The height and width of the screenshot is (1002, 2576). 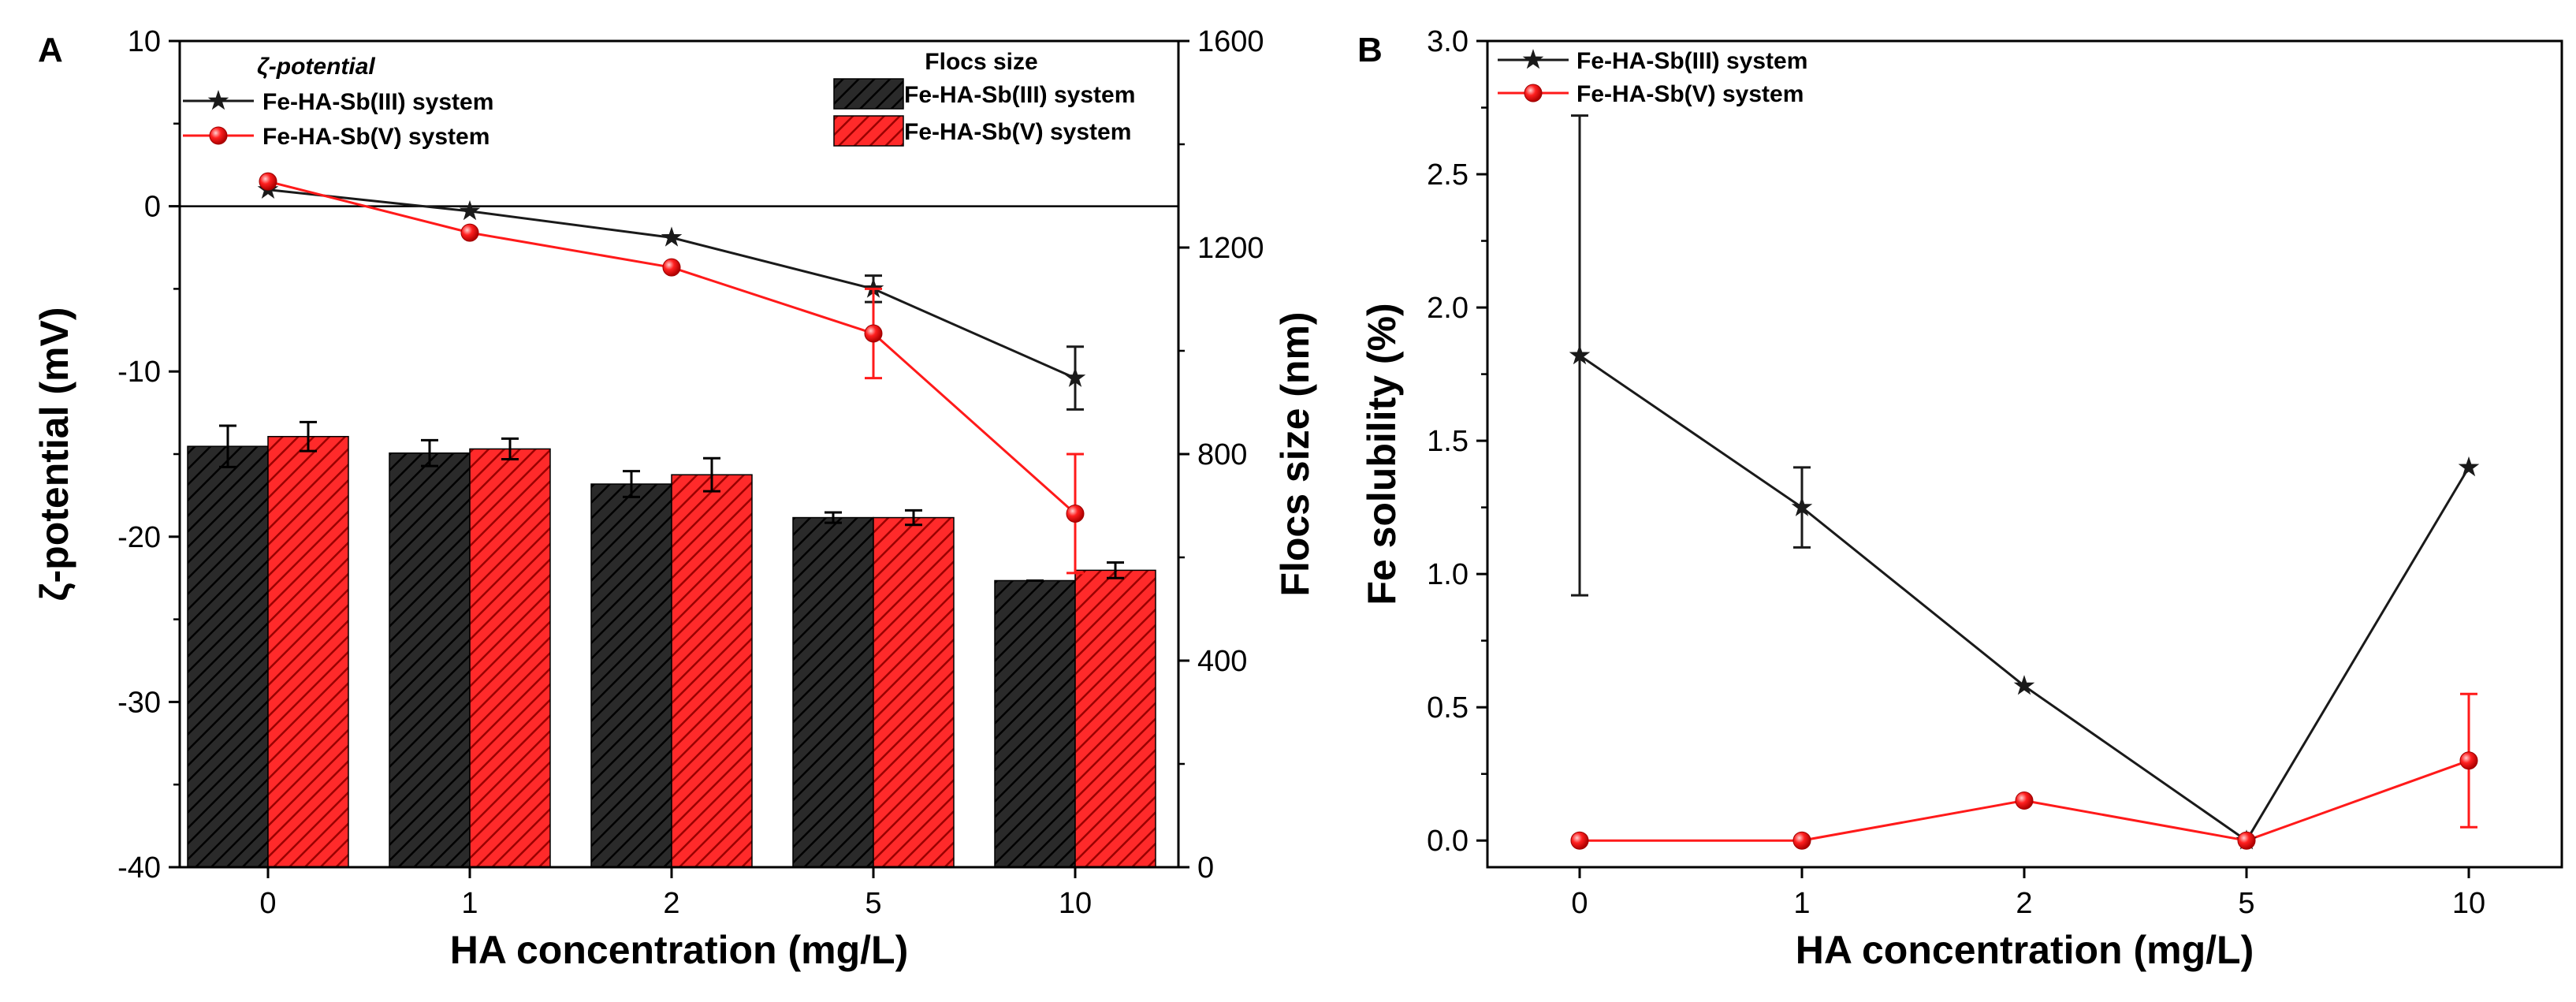 I want to click on left-tick-label: -30, so click(x=139, y=702).